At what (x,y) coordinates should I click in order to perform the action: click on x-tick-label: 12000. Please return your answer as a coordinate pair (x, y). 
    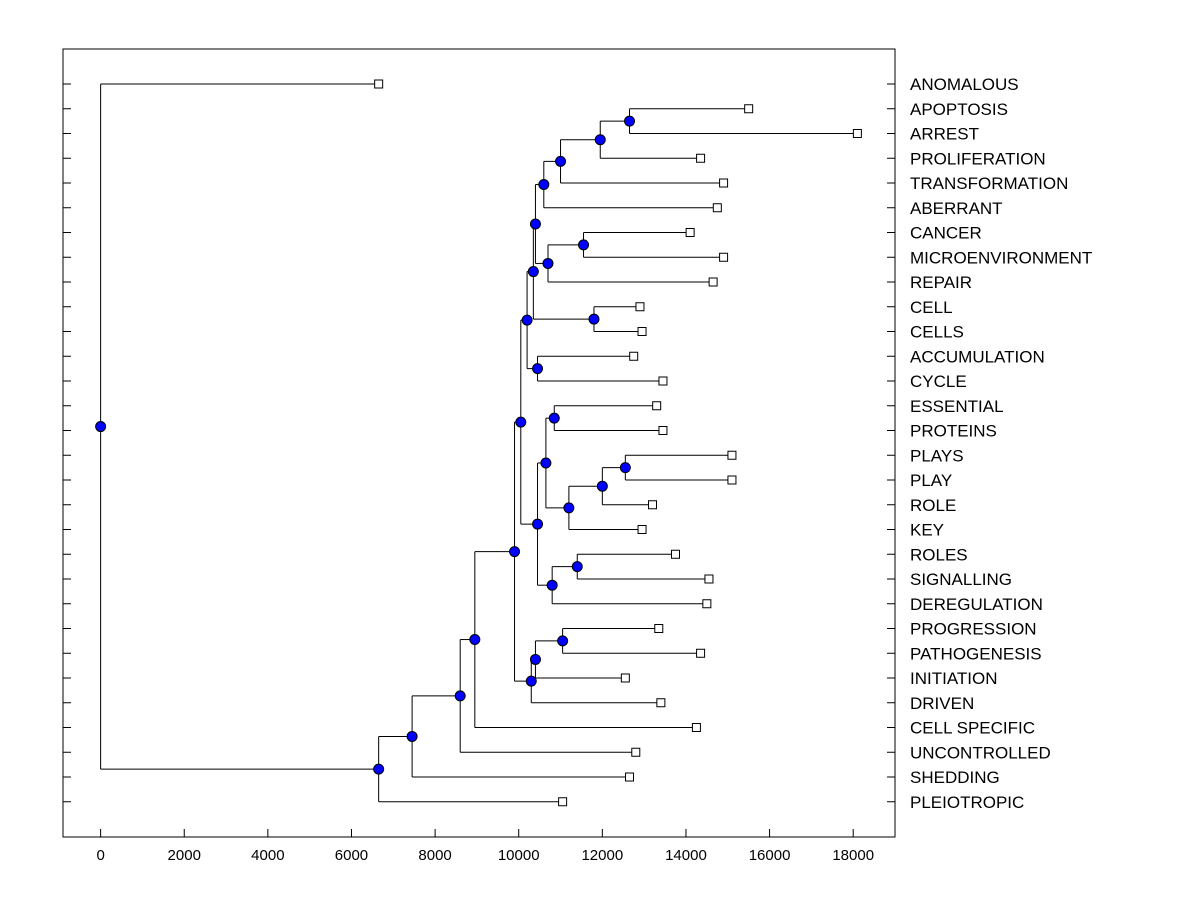
    Looking at the image, I should click on (602, 855).